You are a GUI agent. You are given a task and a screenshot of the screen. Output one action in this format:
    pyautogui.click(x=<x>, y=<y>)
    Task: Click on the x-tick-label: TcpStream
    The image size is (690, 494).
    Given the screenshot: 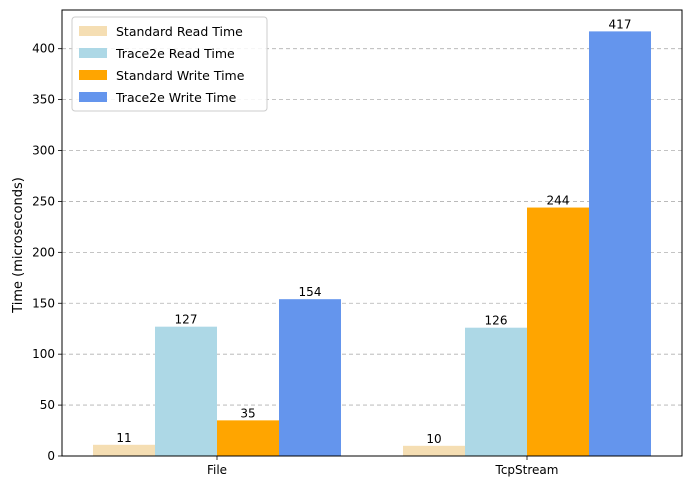 What is the action you would take?
    pyautogui.click(x=527, y=470)
    